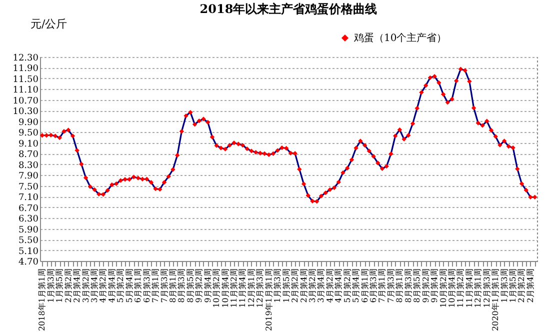 The width and height of the screenshot is (550, 332). Describe the element at coordinates (25, 69) in the screenshot. I see `y-tick-label: 11.90` at that location.